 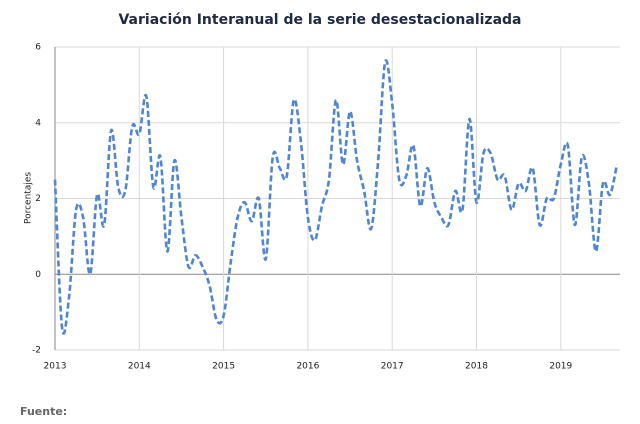 I want to click on y-tick-label: -2, so click(x=36, y=351).